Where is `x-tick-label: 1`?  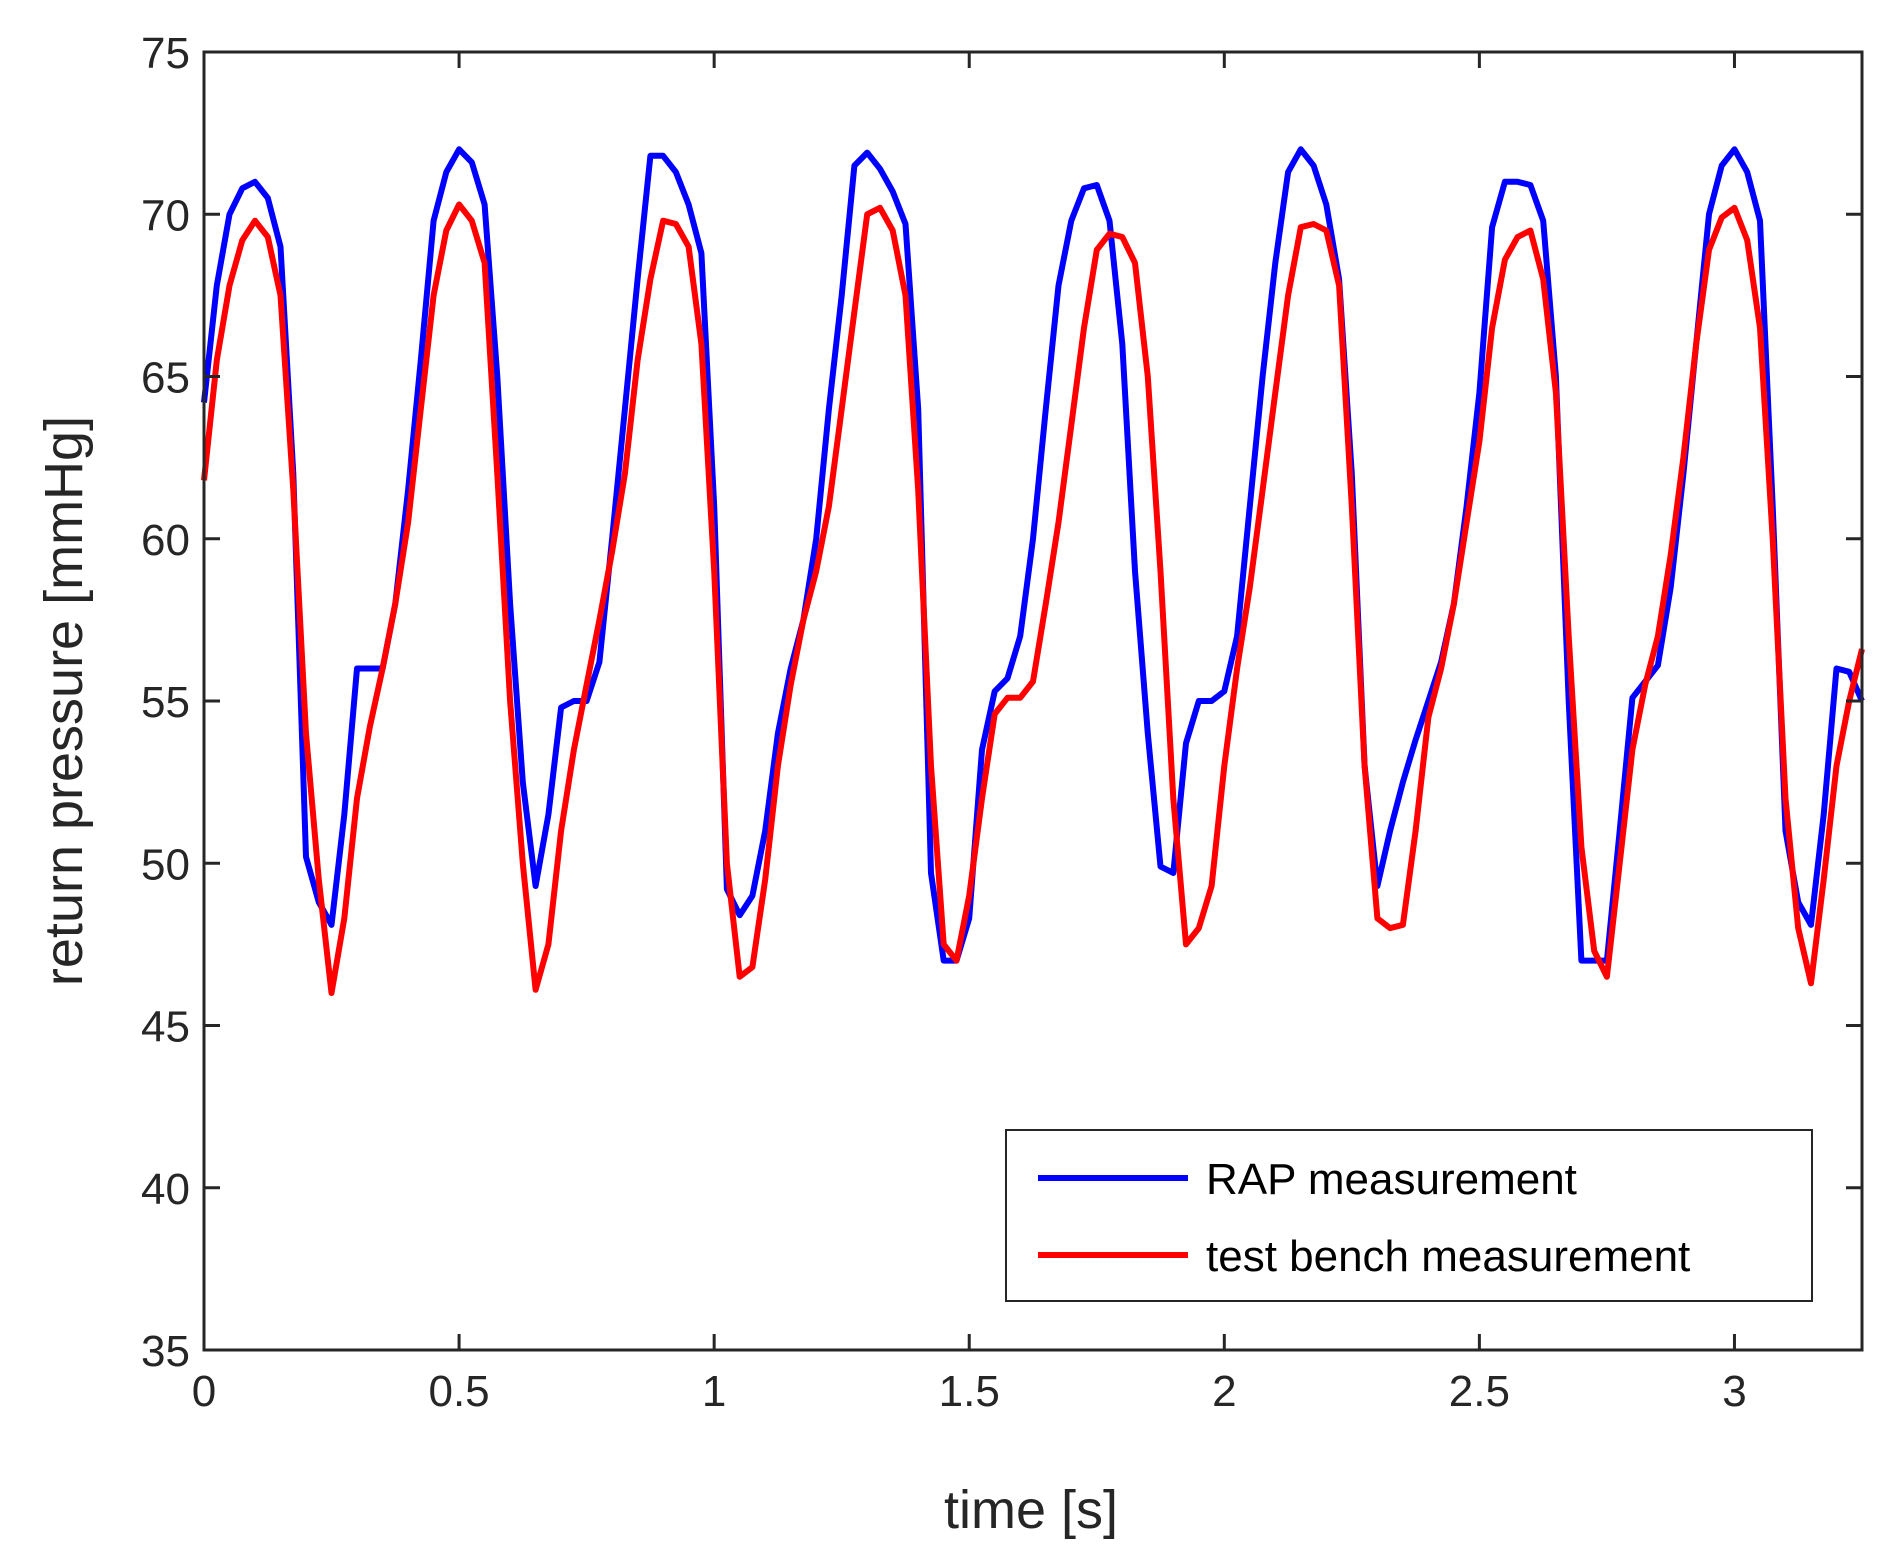 x-tick-label: 1 is located at coordinates (714, 1391).